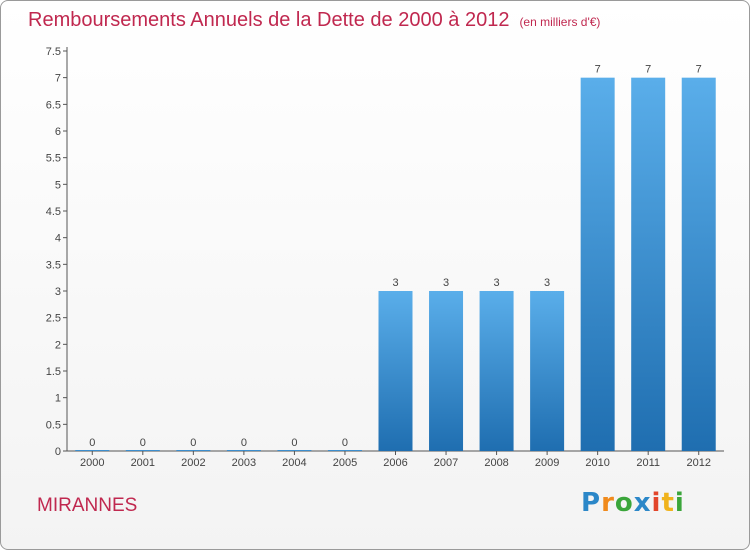 This screenshot has height=550, width=750. What do you see at coordinates (193, 463) in the screenshot?
I see `x-tick-label-2002: 2002` at bounding box center [193, 463].